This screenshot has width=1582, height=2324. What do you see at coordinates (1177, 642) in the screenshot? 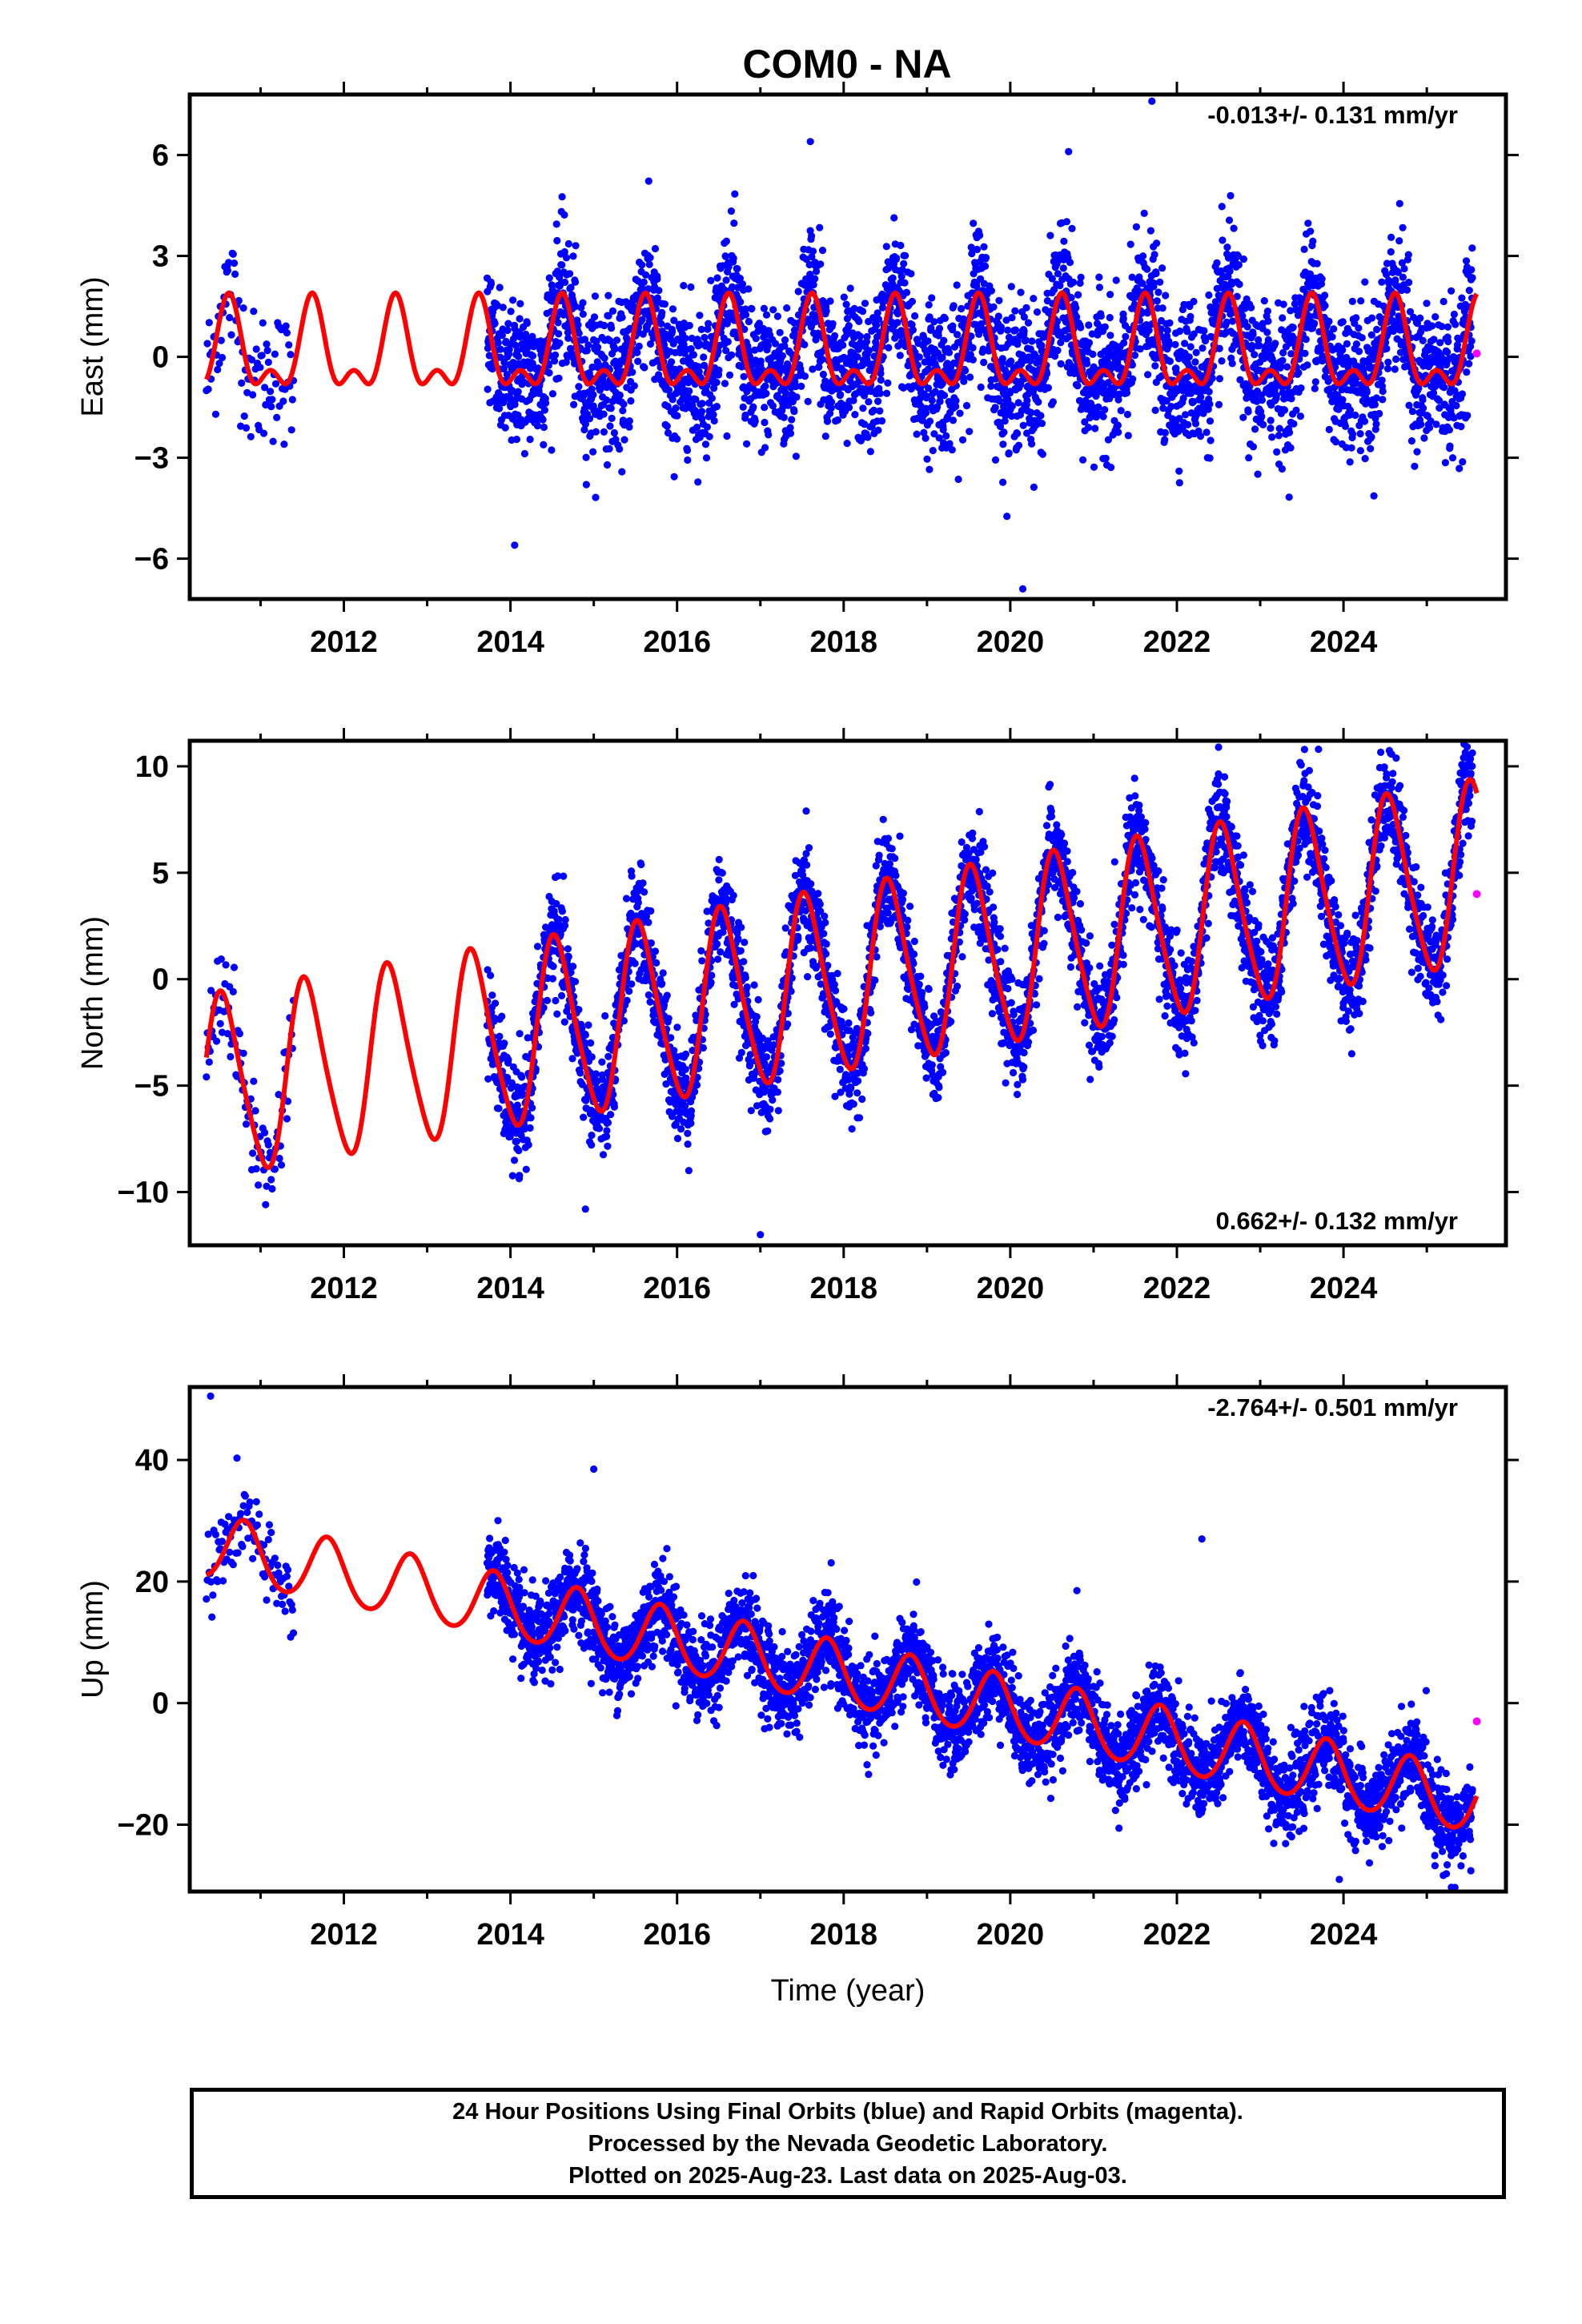
I see `east-x-tick-label: 2022` at bounding box center [1177, 642].